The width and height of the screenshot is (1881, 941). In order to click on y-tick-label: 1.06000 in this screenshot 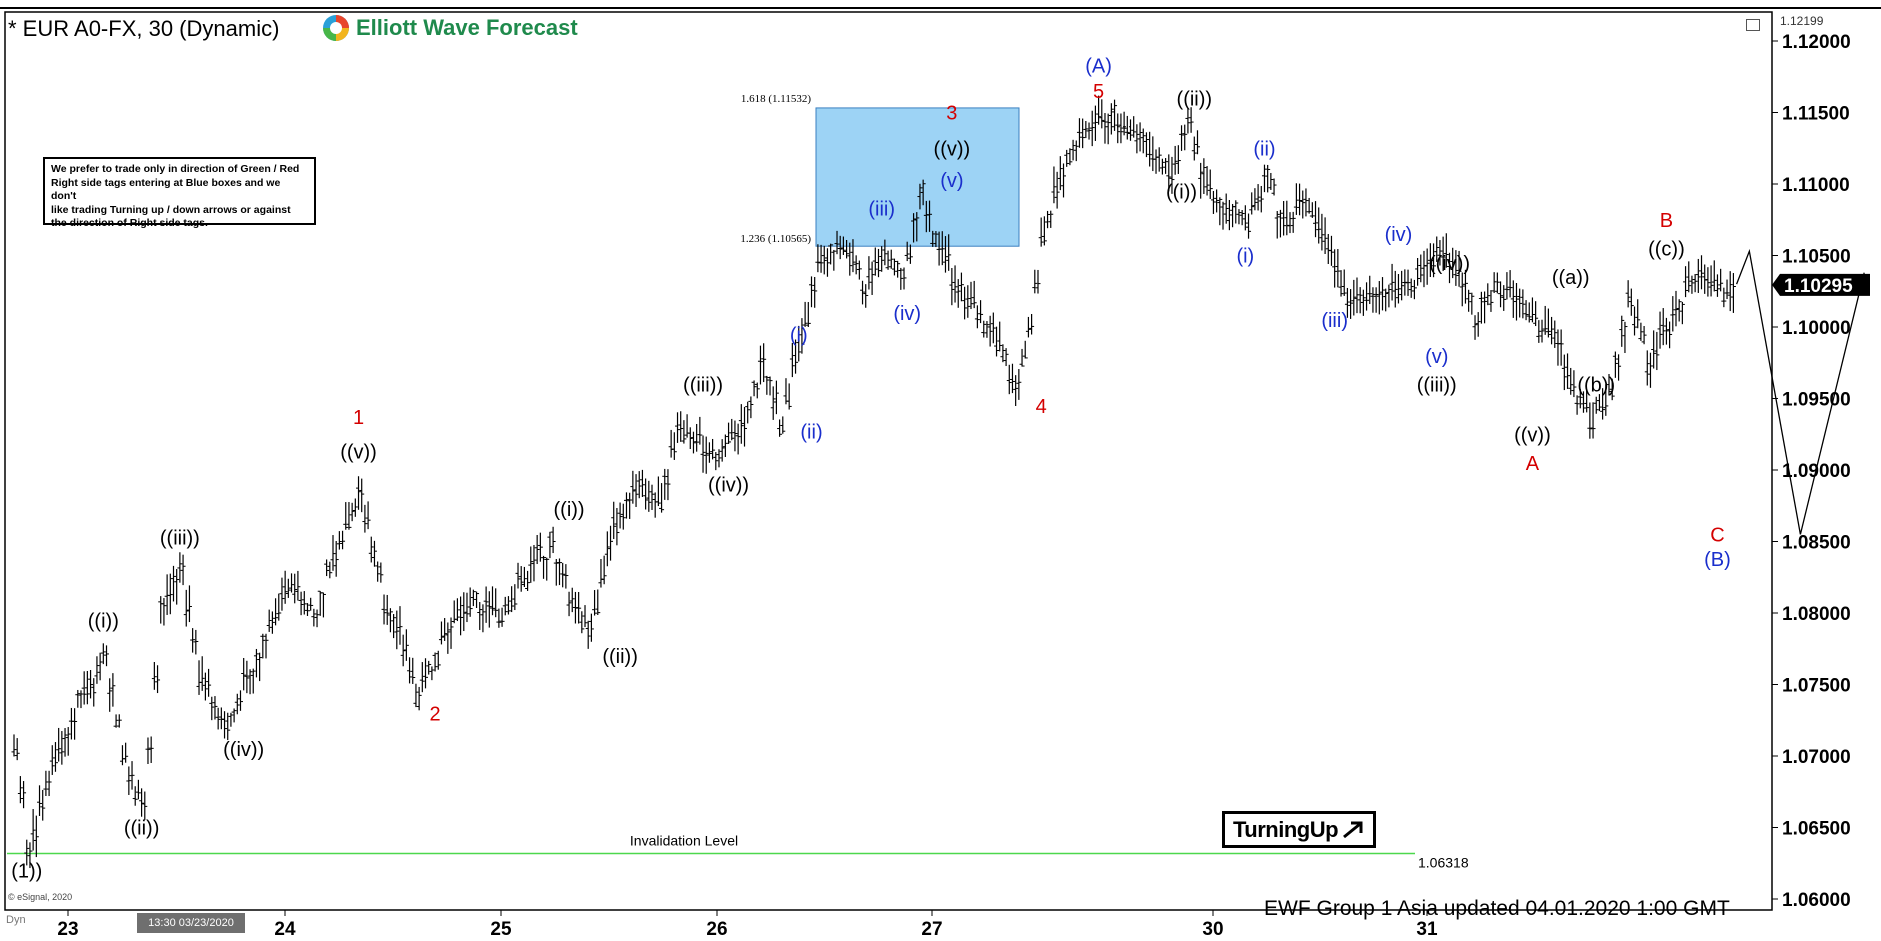, I will do `click(1816, 900)`.